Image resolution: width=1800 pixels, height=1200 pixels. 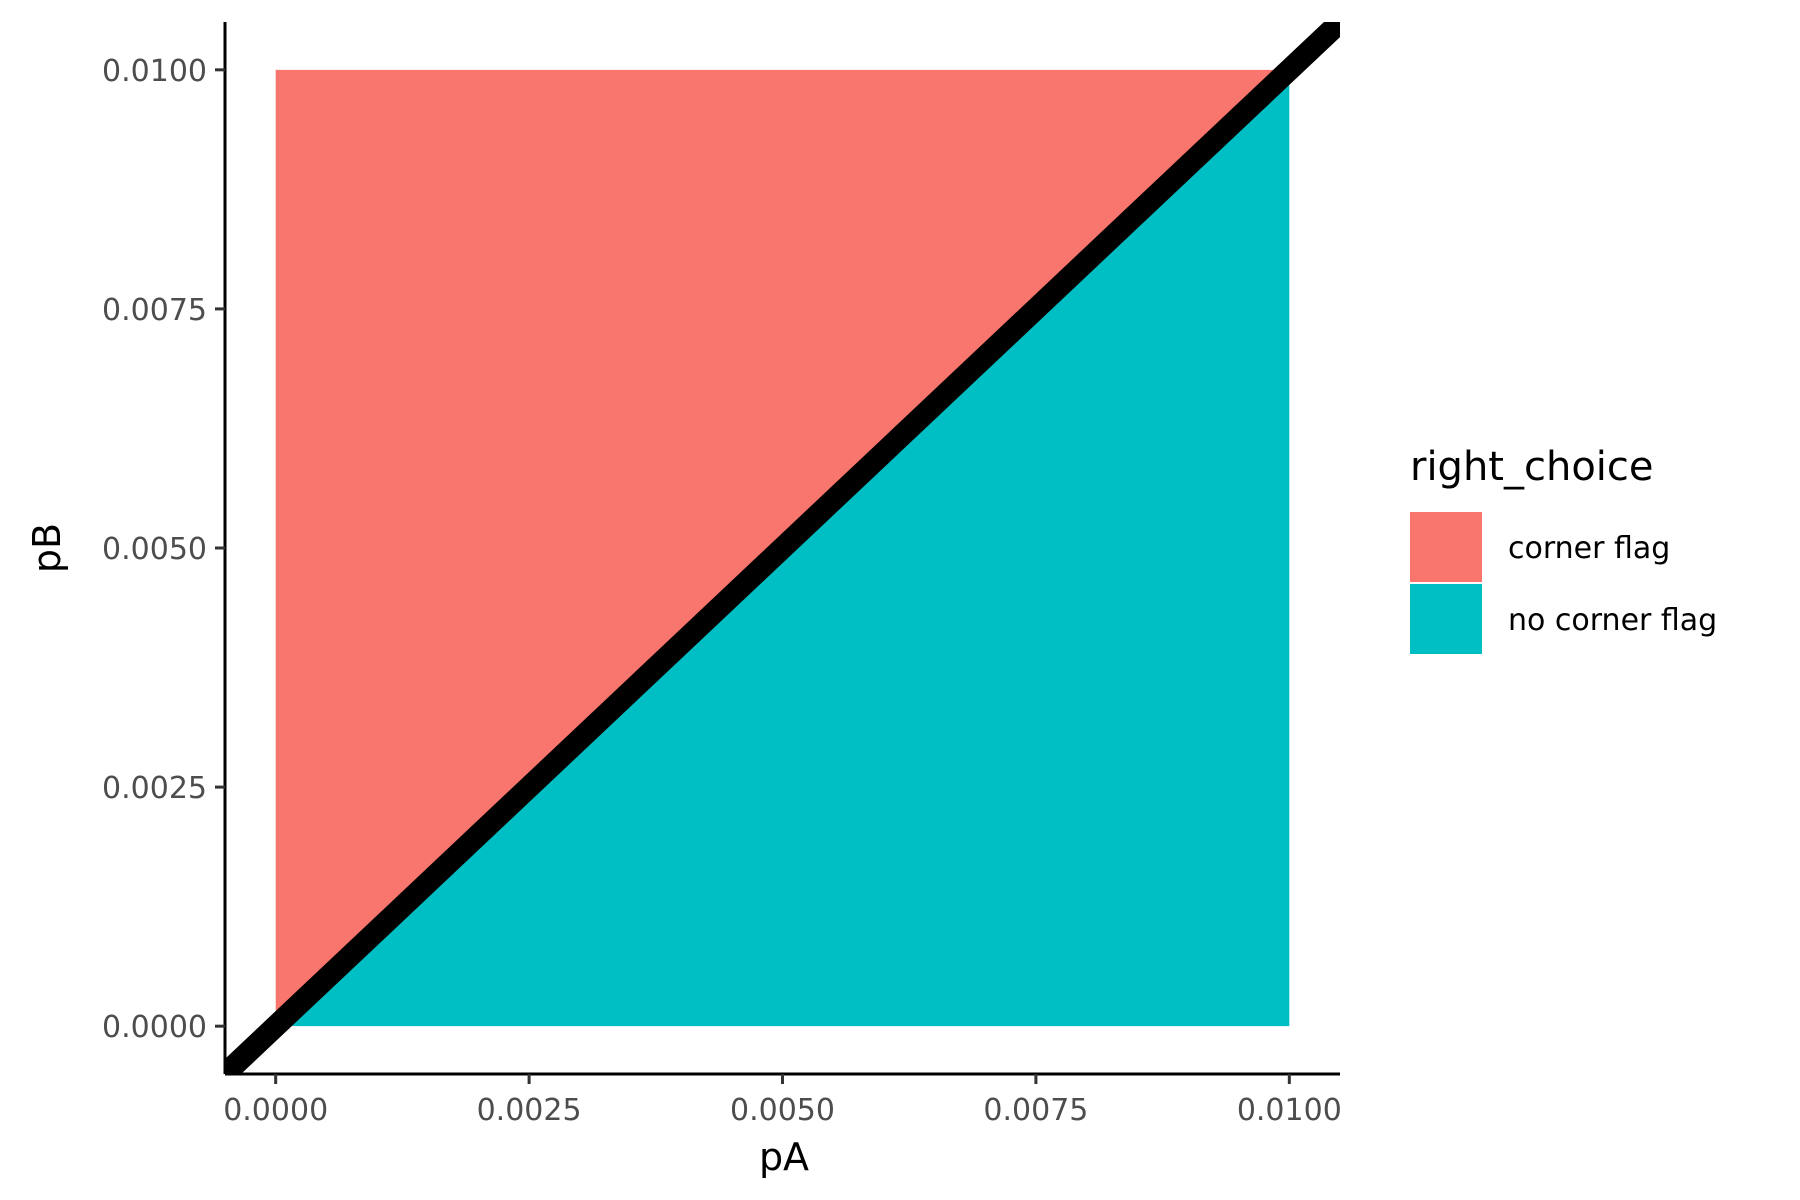 What do you see at coordinates (154, 71) in the screenshot?
I see `y-tick-label: 0.0100` at bounding box center [154, 71].